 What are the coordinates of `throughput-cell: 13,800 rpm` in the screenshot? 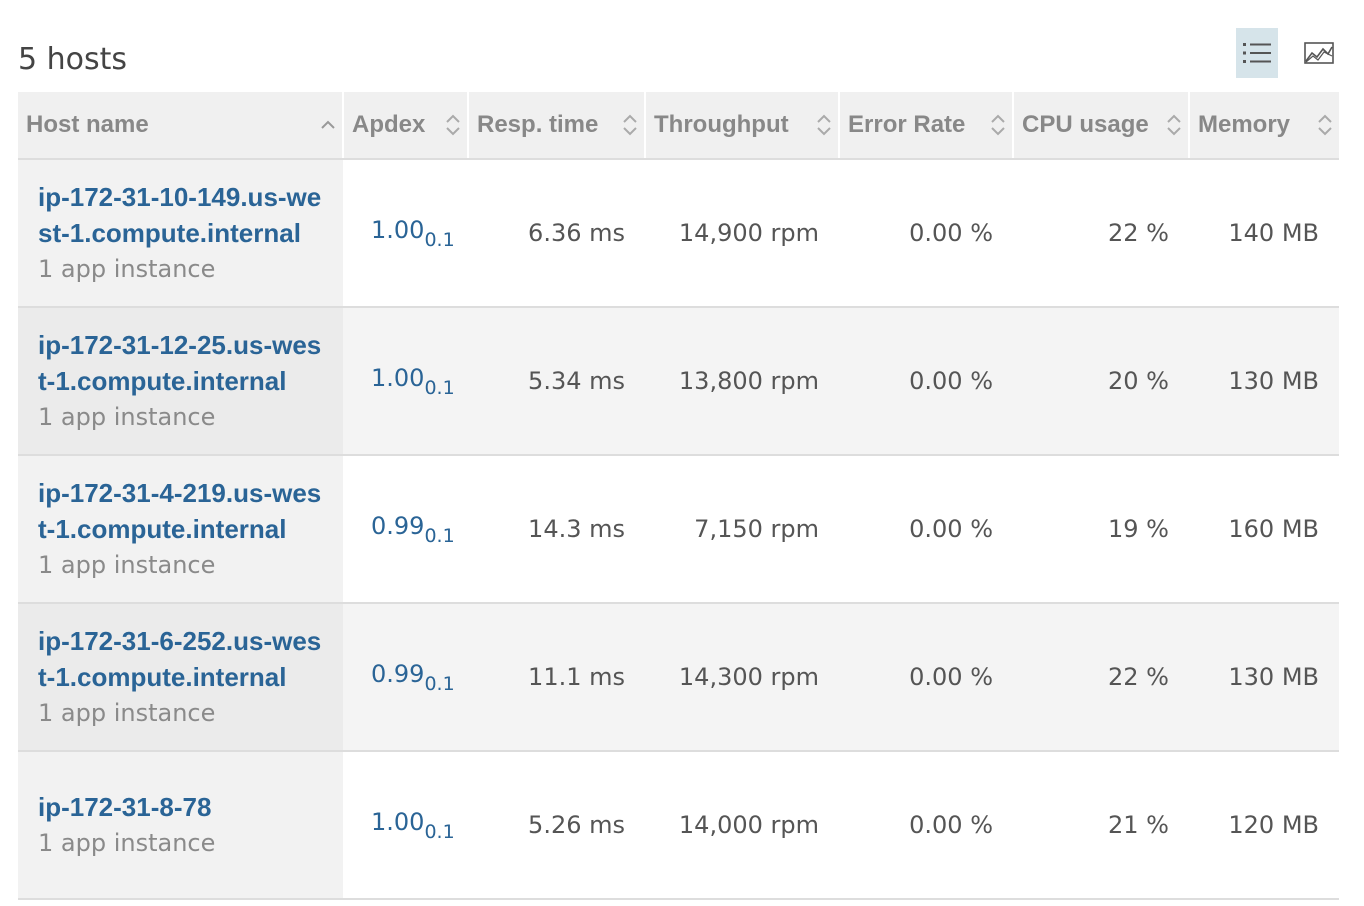 It's located at (742, 381).